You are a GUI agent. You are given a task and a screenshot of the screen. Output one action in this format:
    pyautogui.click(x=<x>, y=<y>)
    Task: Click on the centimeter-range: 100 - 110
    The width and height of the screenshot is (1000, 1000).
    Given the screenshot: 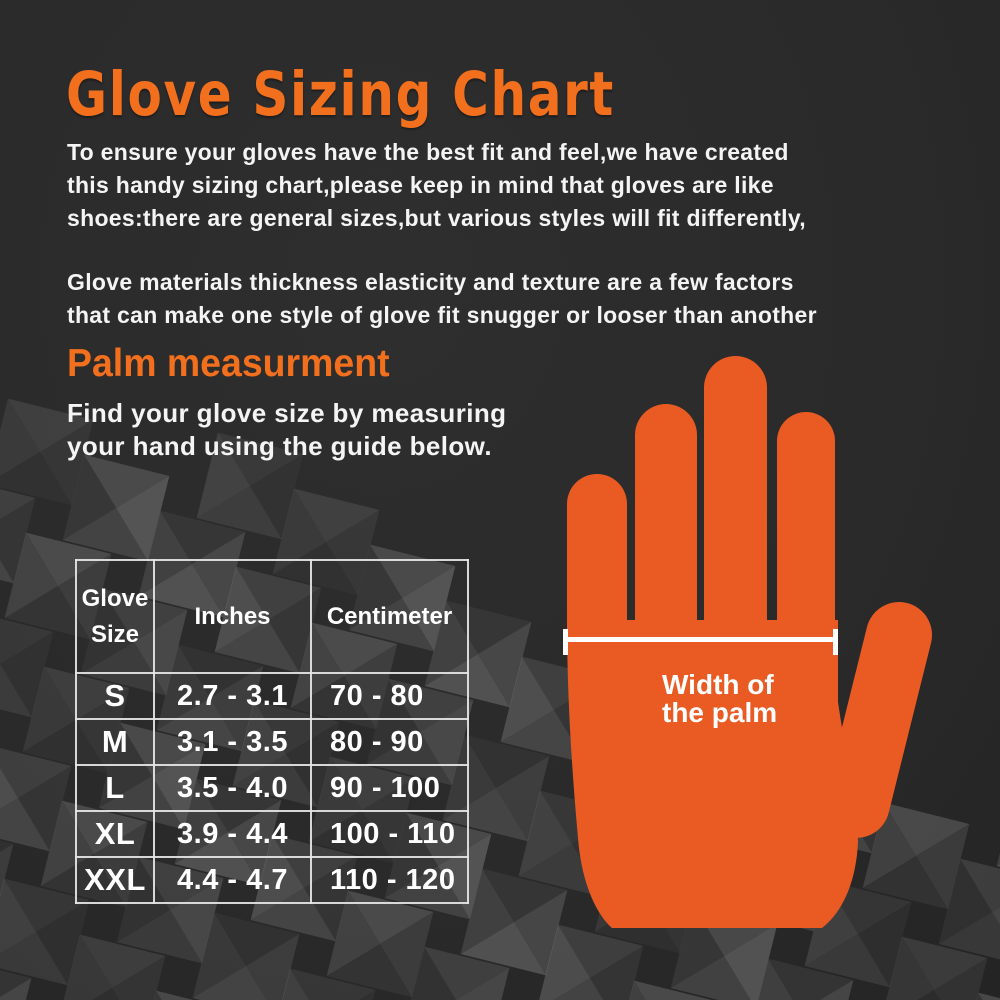 What is the action you would take?
    pyautogui.click(x=389, y=834)
    